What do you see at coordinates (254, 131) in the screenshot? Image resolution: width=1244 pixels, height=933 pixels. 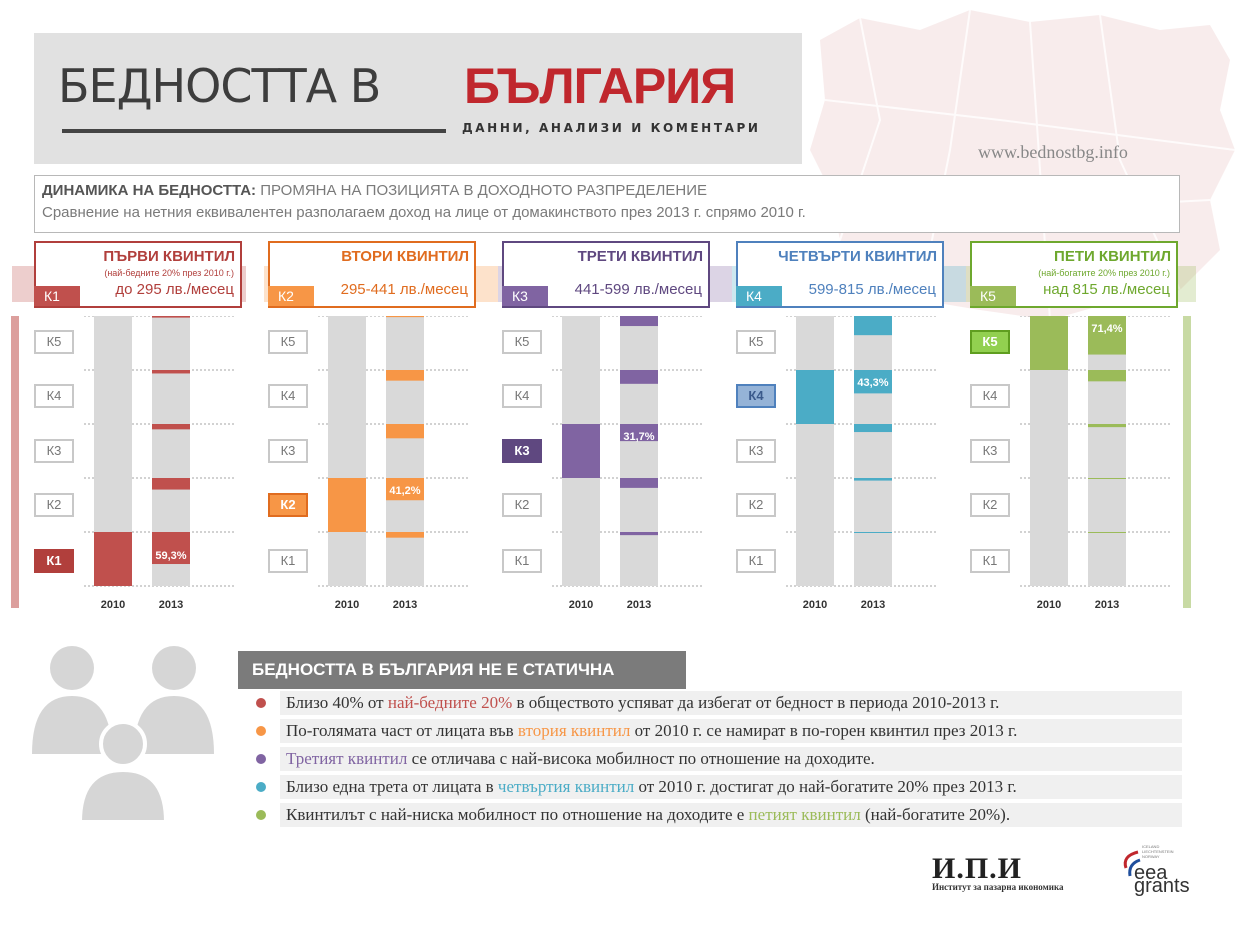 I see `title-rule` at bounding box center [254, 131].